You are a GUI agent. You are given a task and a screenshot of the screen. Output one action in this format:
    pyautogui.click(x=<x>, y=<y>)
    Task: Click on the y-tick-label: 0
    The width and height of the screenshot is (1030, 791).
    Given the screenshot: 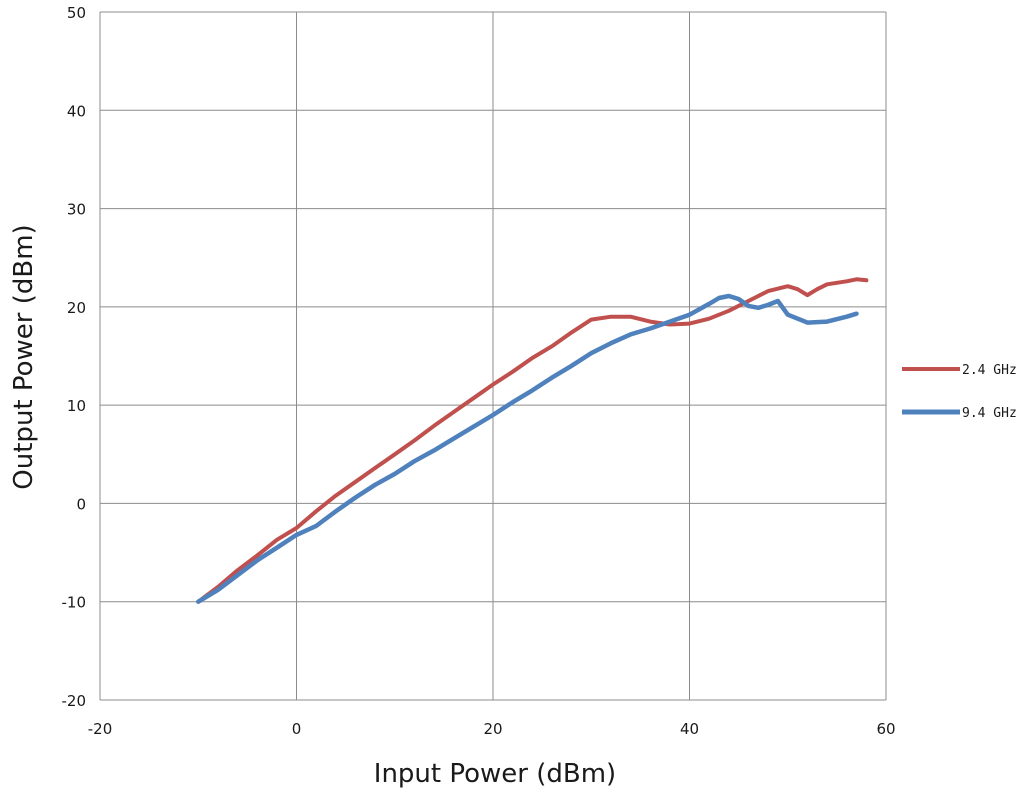 What is the action you would take?
    pyautogui.click(x=81, y=504)
    